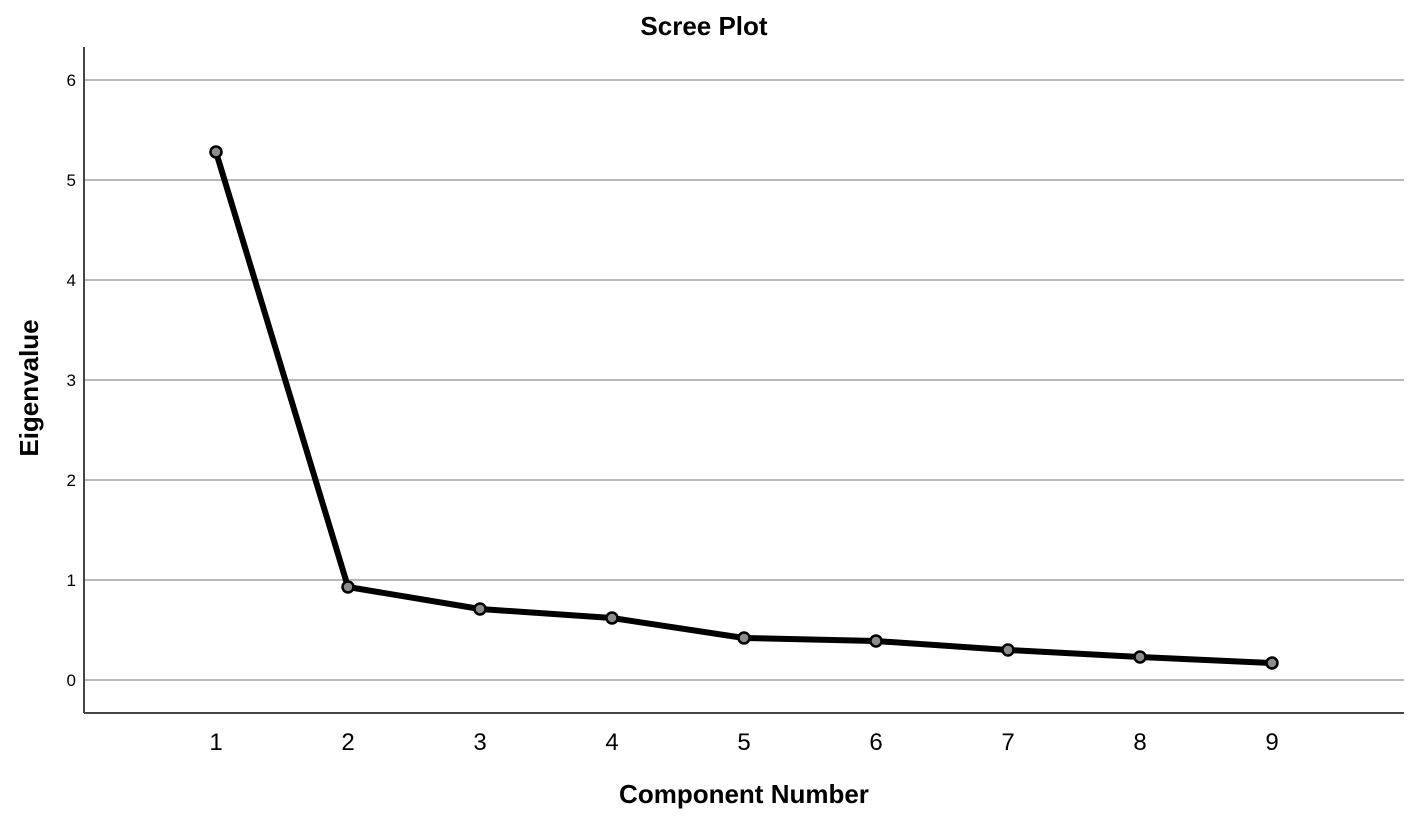 The image size is (1417, 822). I want to click on y-tick-label: 6, so click(71, 80).